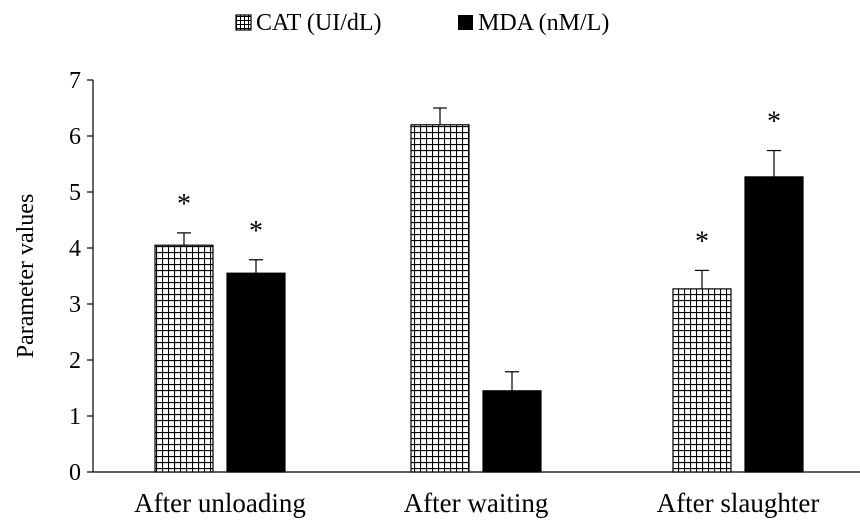 This screenshot has width=860, height=527. I want to click on x-tick-label: After unloading, so click(220, 503).